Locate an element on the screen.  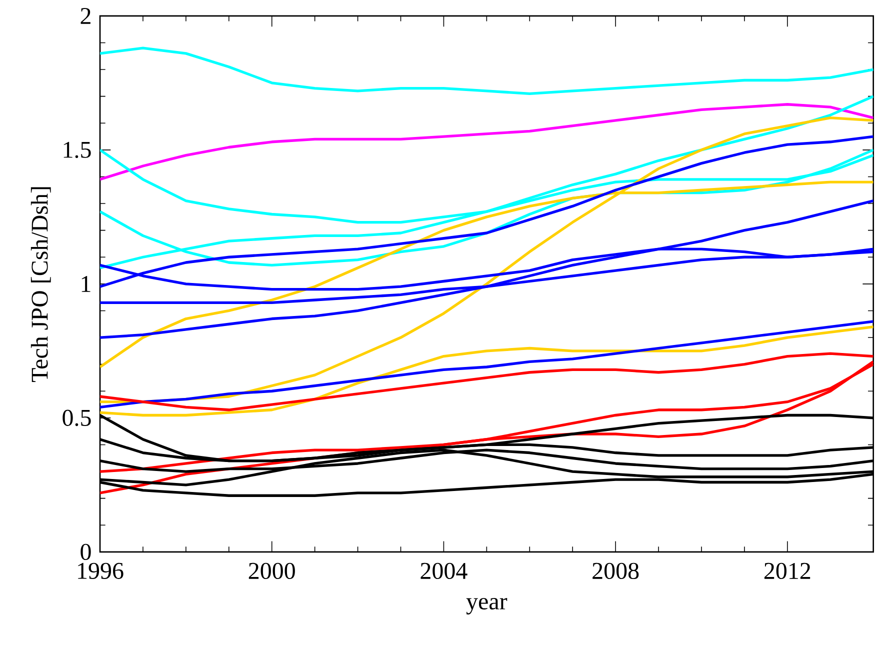
y-axis-title: Tech JPO [Csh/Dsh] is located at coordinates (40, 284).